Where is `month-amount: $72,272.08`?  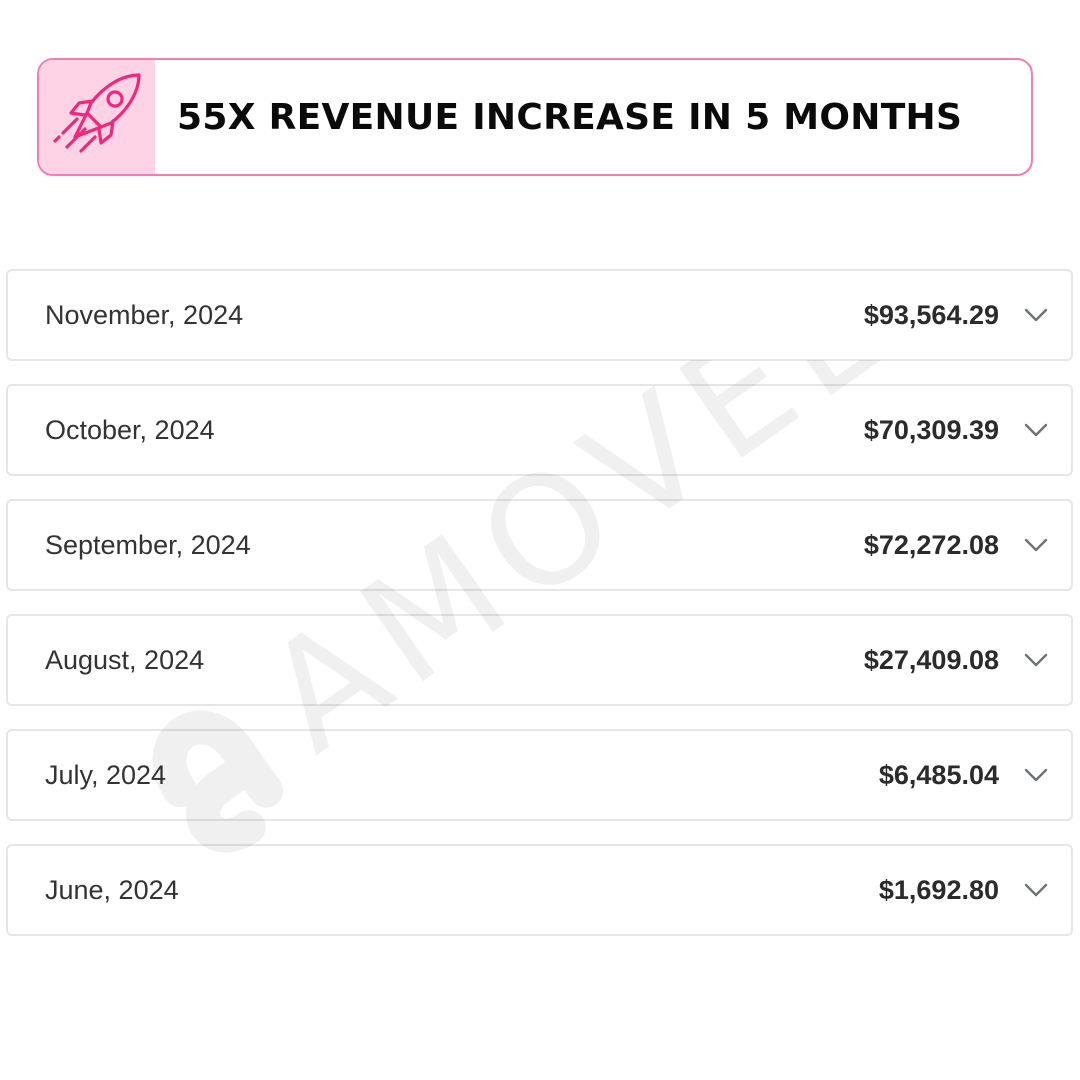
month-amount: $72,272.08 is located at coordinates (931, 544).